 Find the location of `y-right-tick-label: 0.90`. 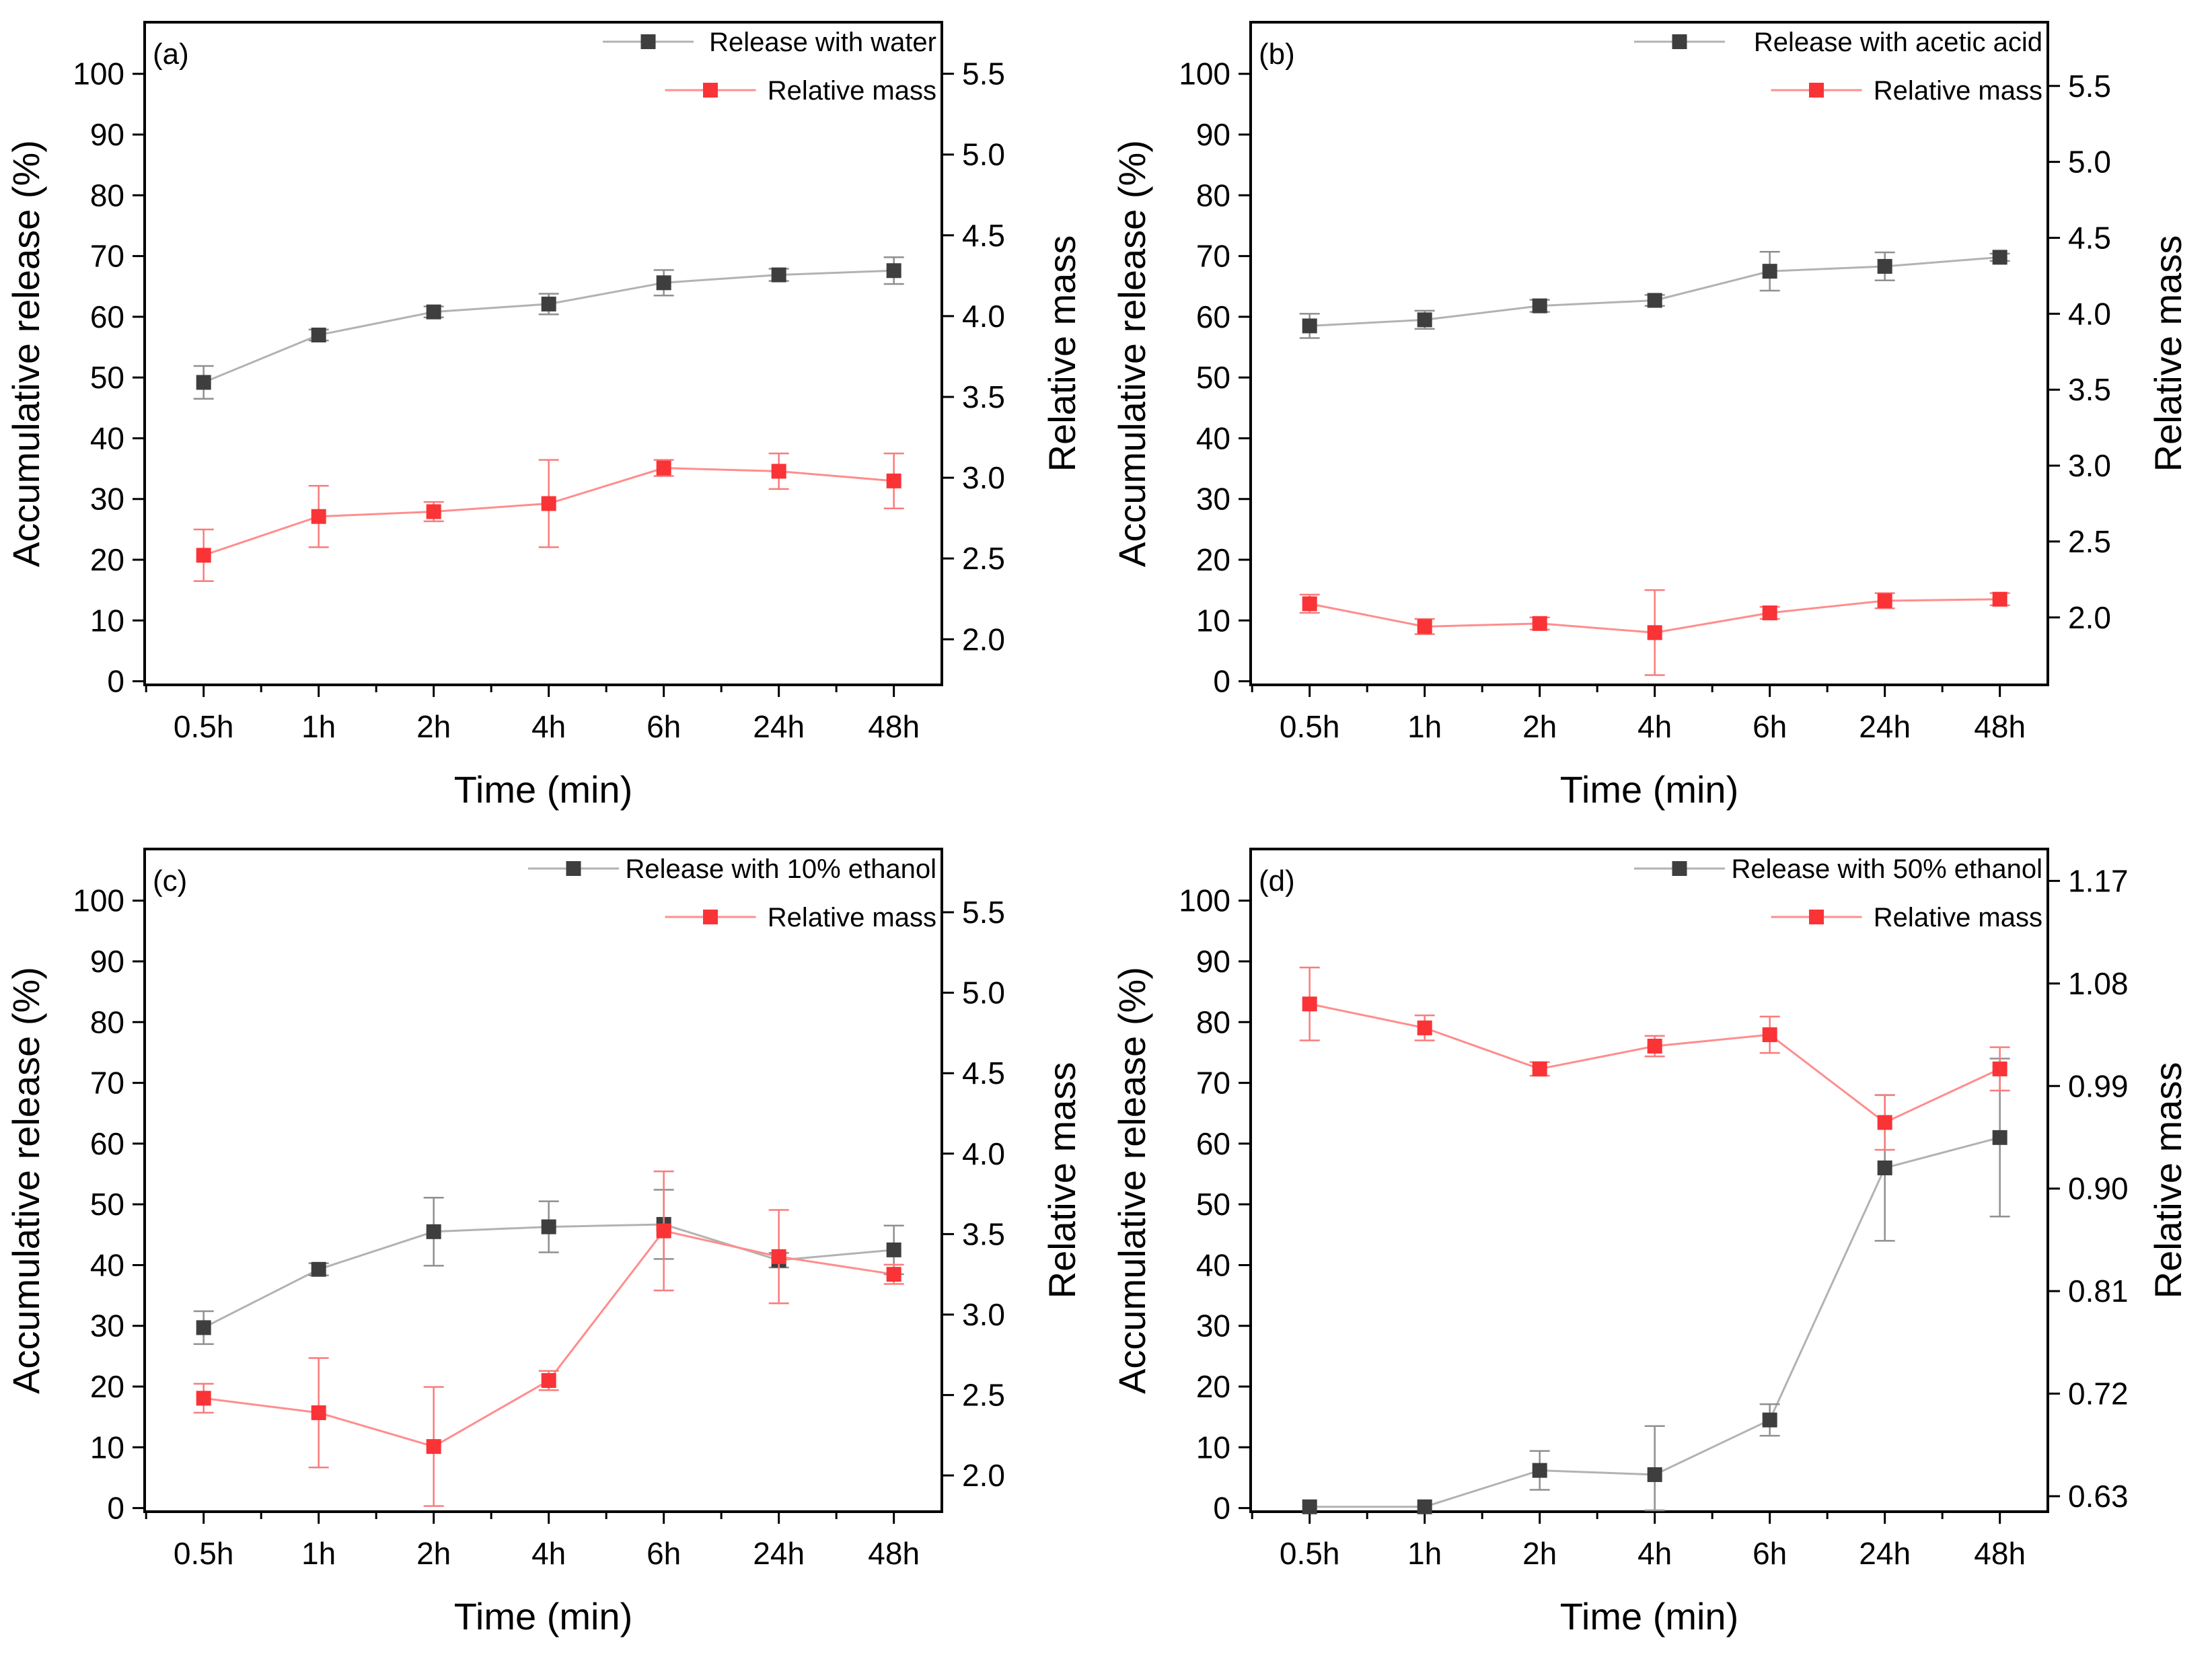

y-right-tick-label: 0.90 is located at coordinates (2098, 1188).